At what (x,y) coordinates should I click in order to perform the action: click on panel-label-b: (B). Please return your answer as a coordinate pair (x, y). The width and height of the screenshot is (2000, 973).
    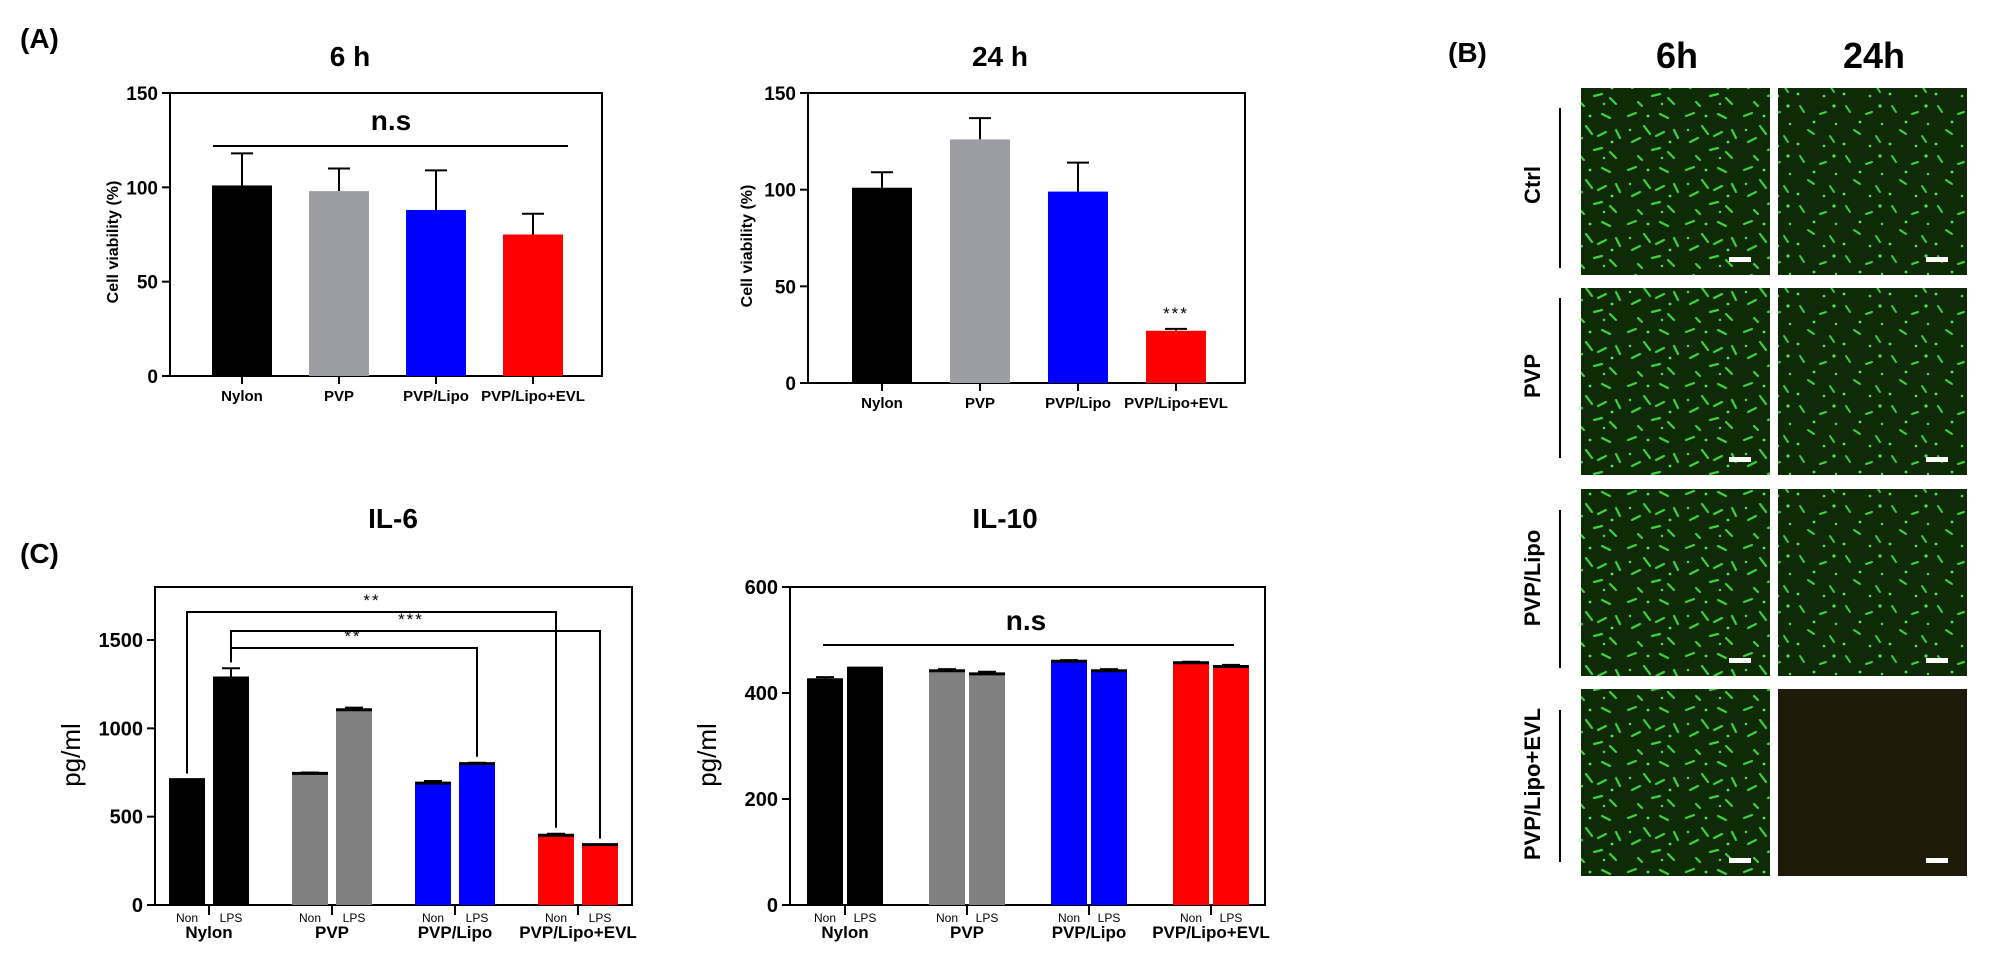
    Looking at the image, I should click on (1467, 52).